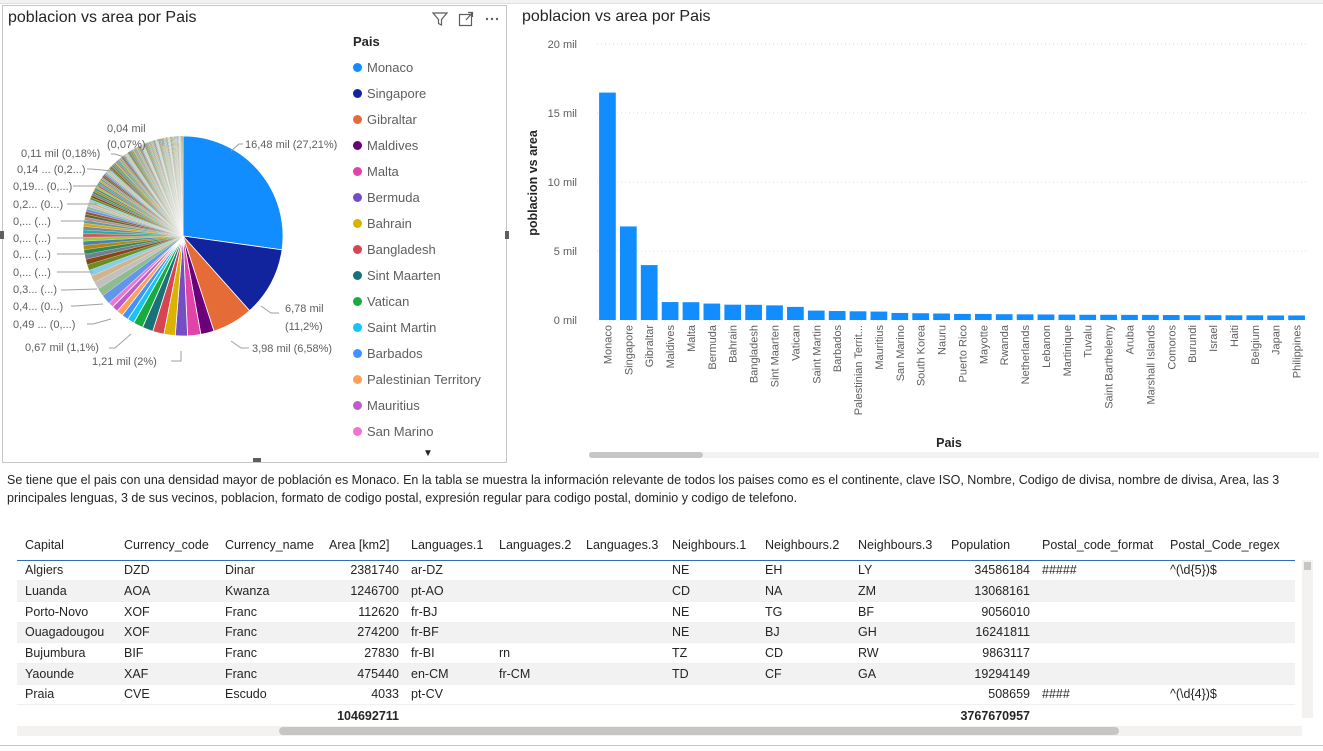 The width and height of the screenshot is (1323, 751). Describe the element at coordinates (417, 431) in the screenshot. I see `legend-item: San Marino` at that location.